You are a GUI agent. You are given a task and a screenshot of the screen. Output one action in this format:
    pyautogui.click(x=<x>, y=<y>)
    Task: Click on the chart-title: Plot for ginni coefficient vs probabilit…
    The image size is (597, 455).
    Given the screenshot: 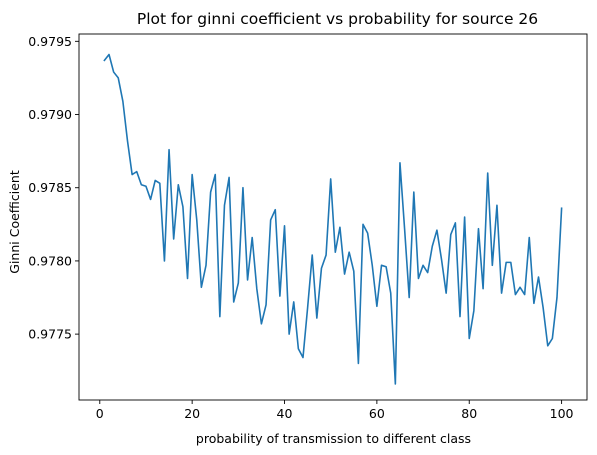 What is the action you would take?
    pyautogui.click(x=337, y=19)
    